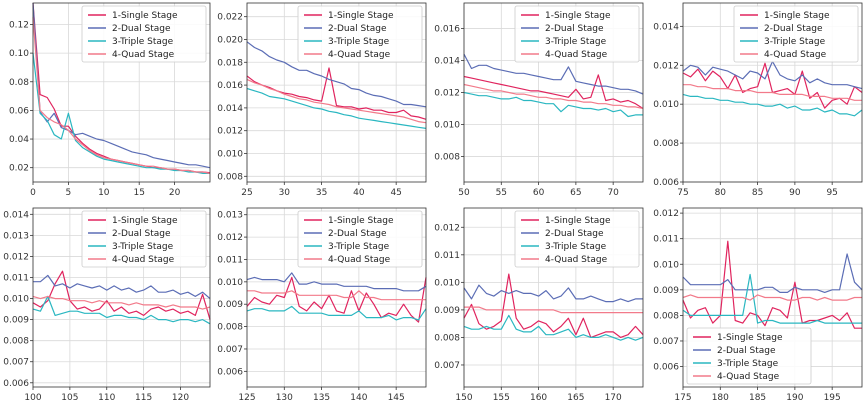 This screenshot has width=864, height=402. What do you see at coordinates (230, 216) in the screenshot?
I see `y-tick-label: 0.013` at bounding box center [230, 216].